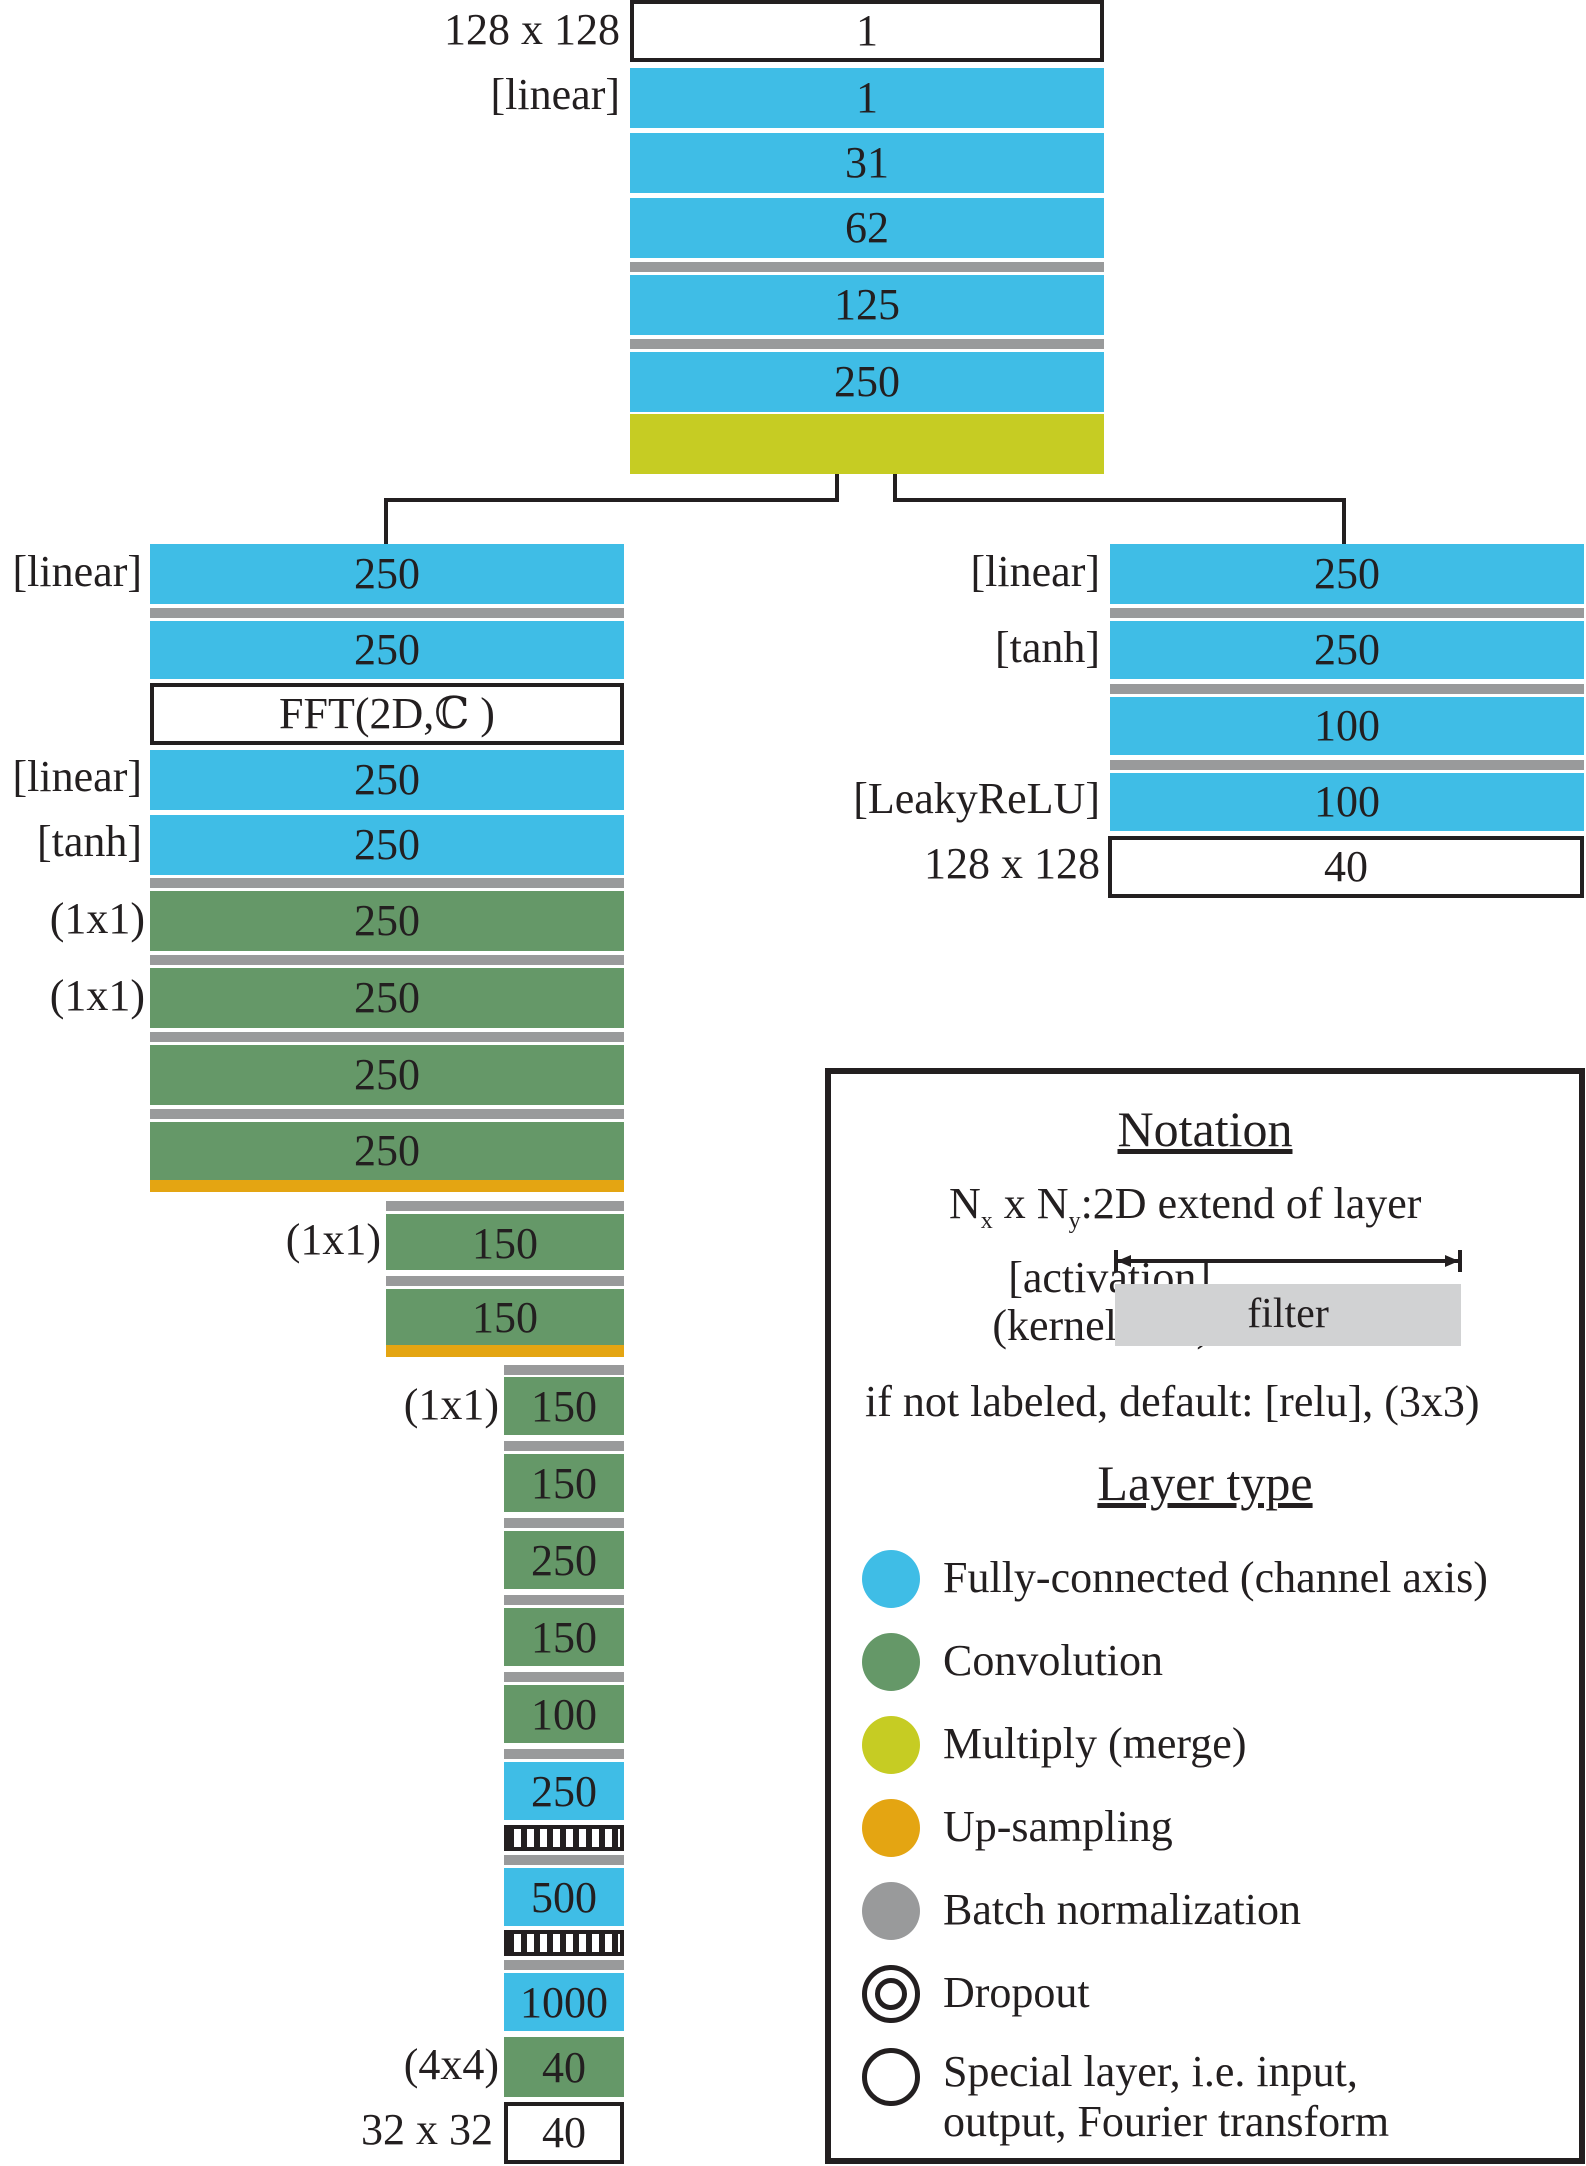 The height and width of the screenshot is (2166, 1586). Describe the element at coordinates (1053, 1660) in the screenshot. I see `convolution-label: Convolution` at that location.